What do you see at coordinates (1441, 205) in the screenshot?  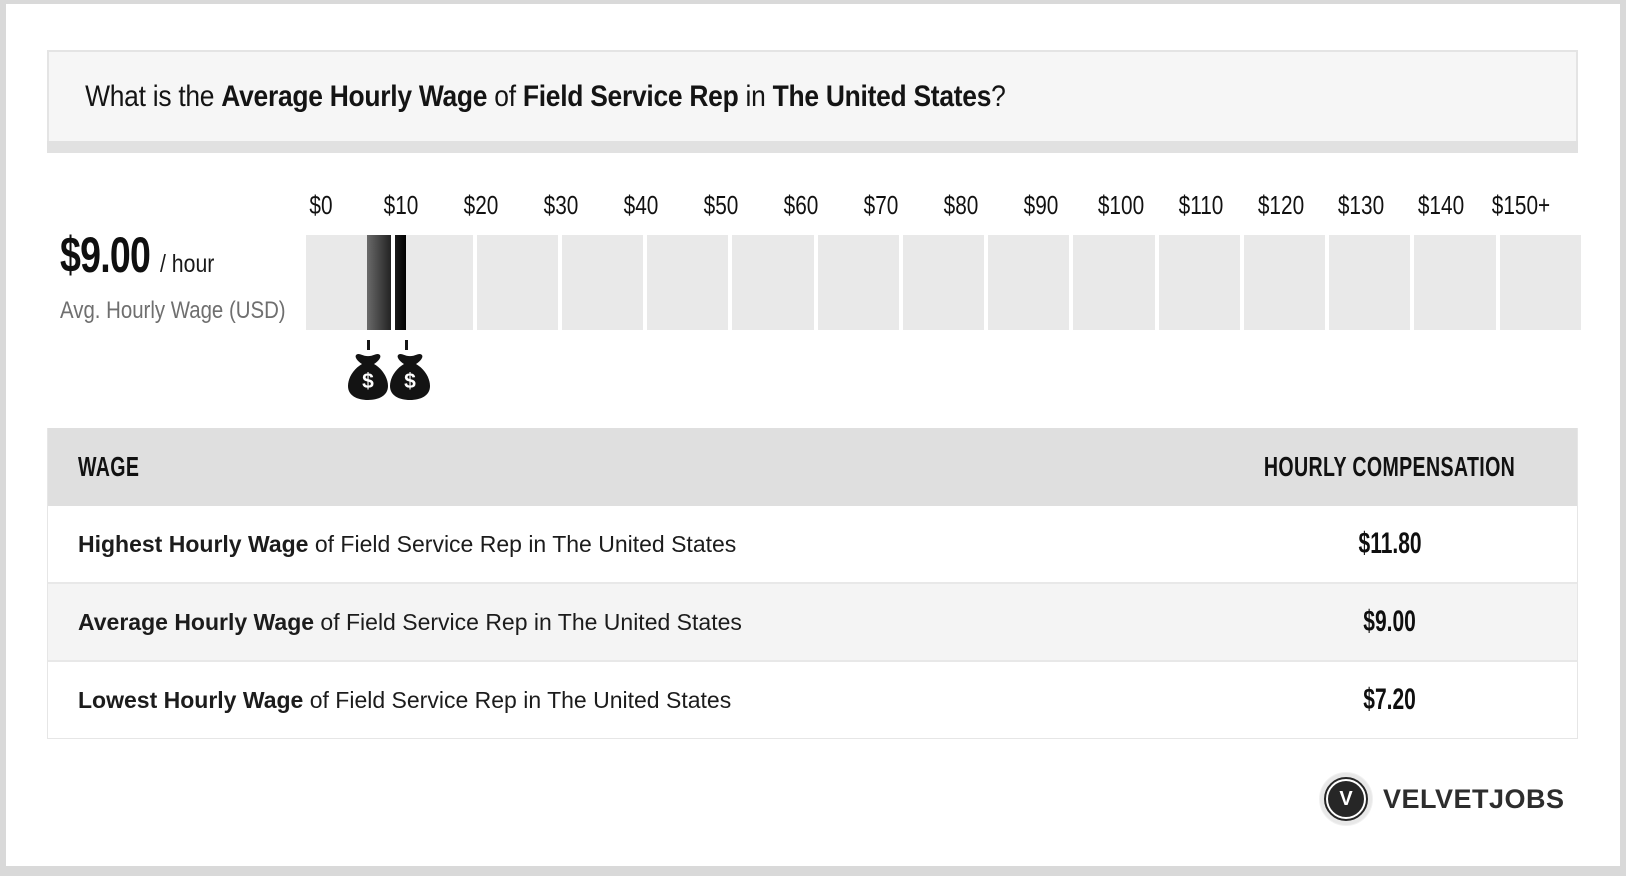 I see `axis-tick-label: $140` at bounding box center [1441, 205].